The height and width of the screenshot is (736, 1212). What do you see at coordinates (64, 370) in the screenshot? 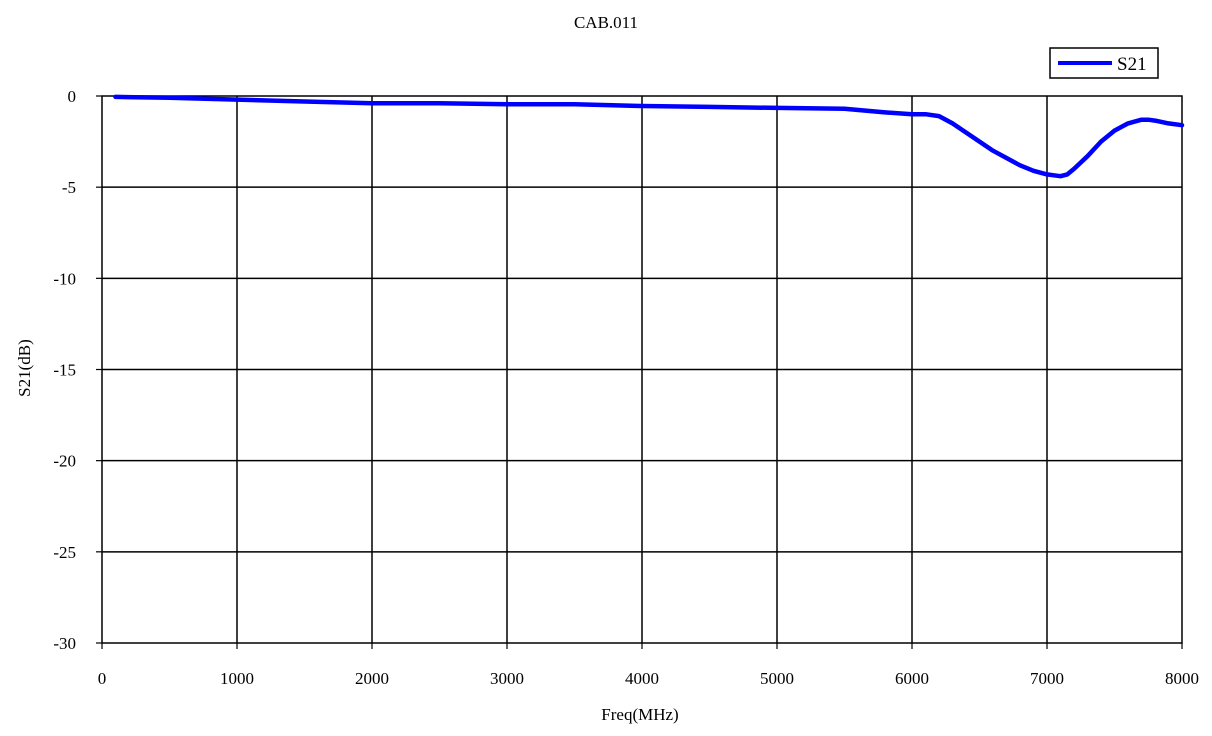
I see `y-tick-label--15: -15` at bounding box center [64, 370].